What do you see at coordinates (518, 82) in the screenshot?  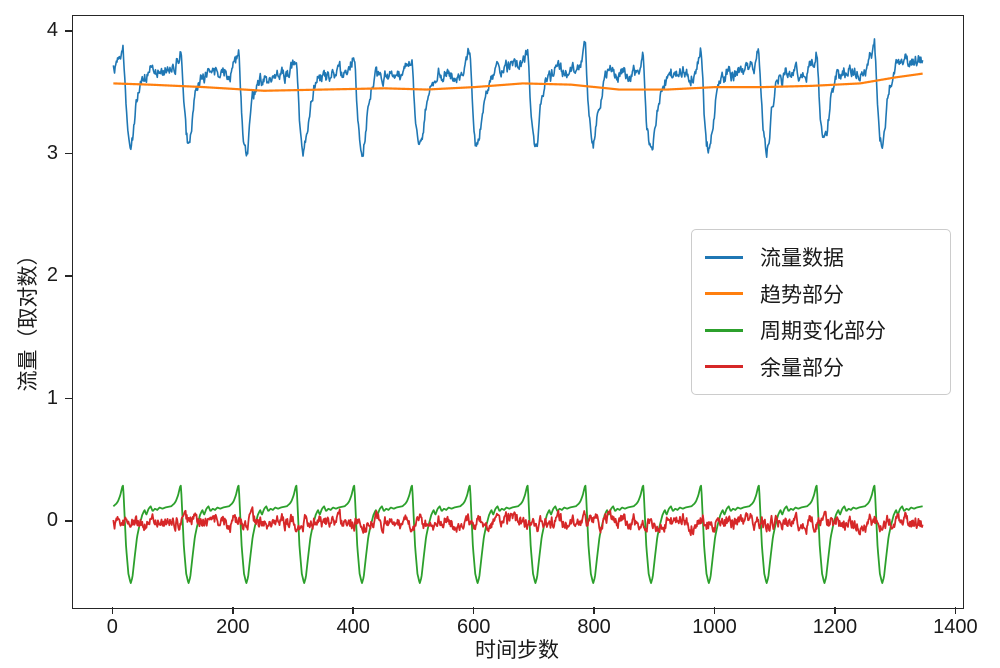 I see `series-line-trend` at bounding box center [518, 82].